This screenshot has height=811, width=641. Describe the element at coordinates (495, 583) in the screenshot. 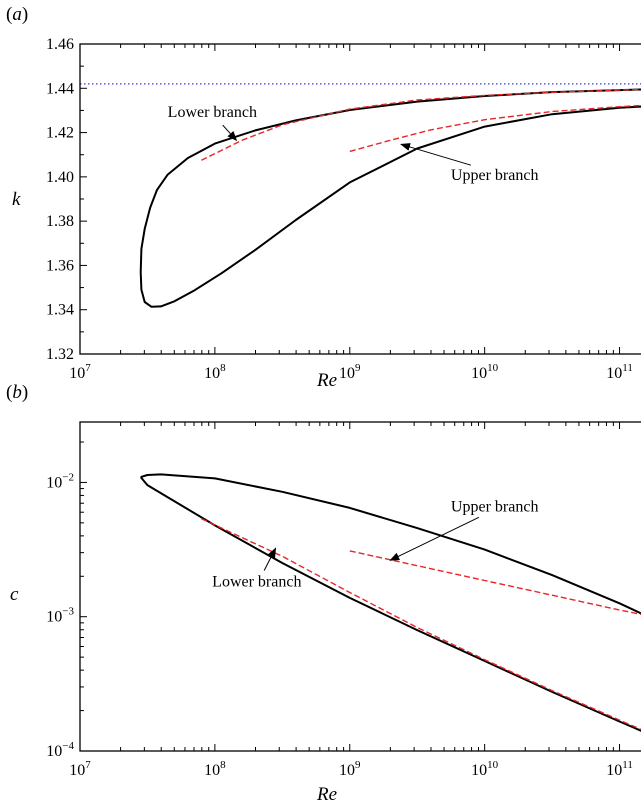

I see `panel-b-asymptote-upper-line` at that location.